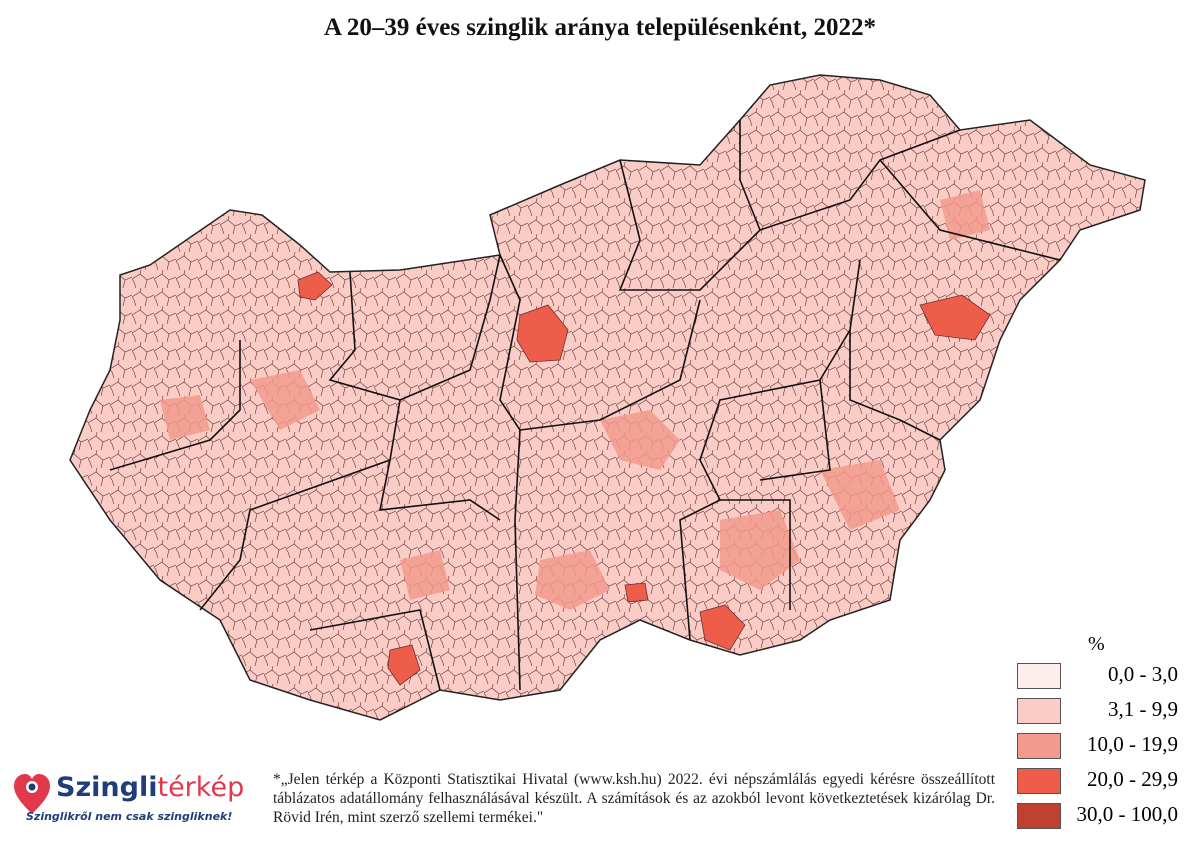 The height and width of the screenshot is (848, 1200). What do you see at coordinates (1132, 744) in the screenshot?
I see `legend-label: 10,0 - 19,9` at bounding box center [1132, 744].